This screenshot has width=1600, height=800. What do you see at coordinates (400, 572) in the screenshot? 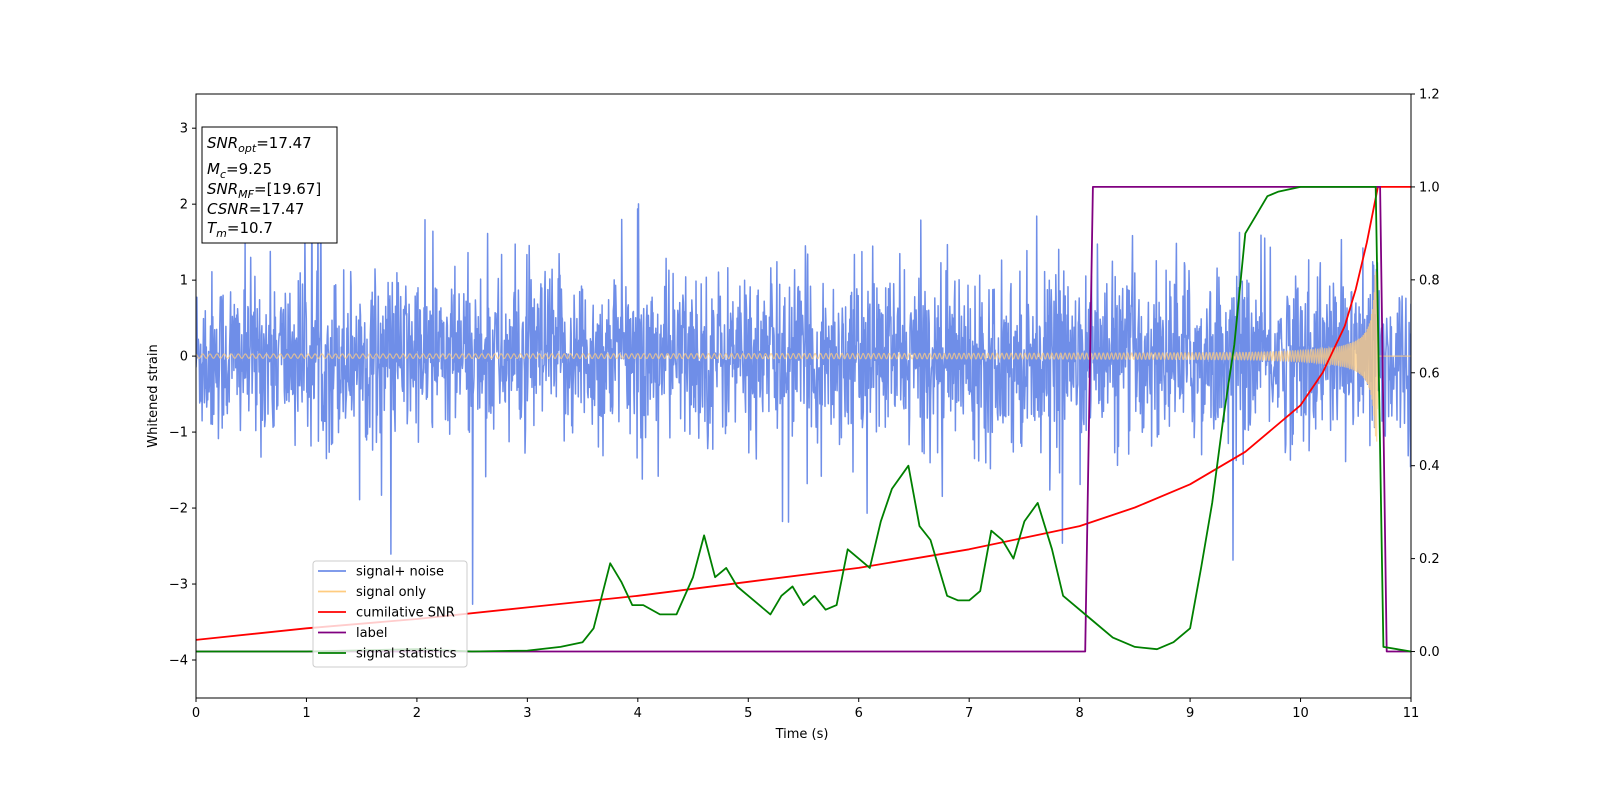
I see `legend-label: signal+ noise` at bounding box center [400, 572].